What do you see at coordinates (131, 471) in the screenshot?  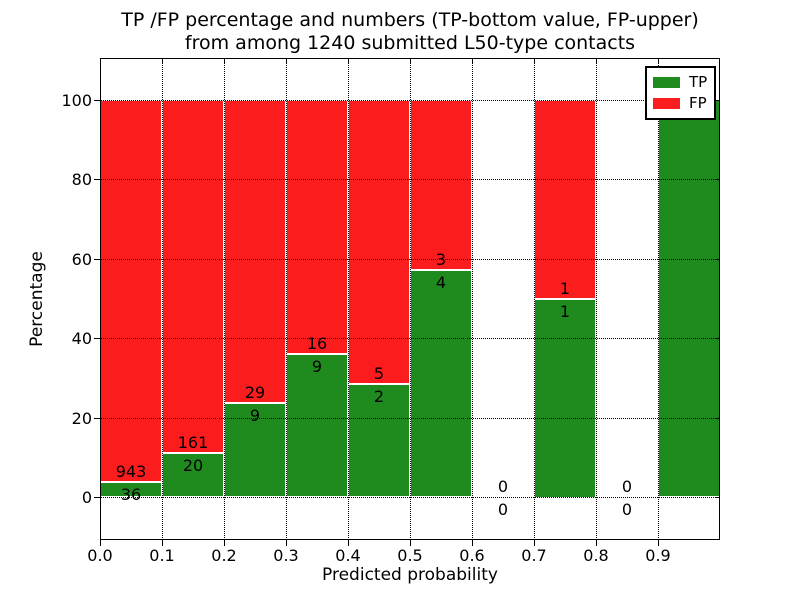 I see `bar-count-fp: 943` at bounding box center [131, 471].